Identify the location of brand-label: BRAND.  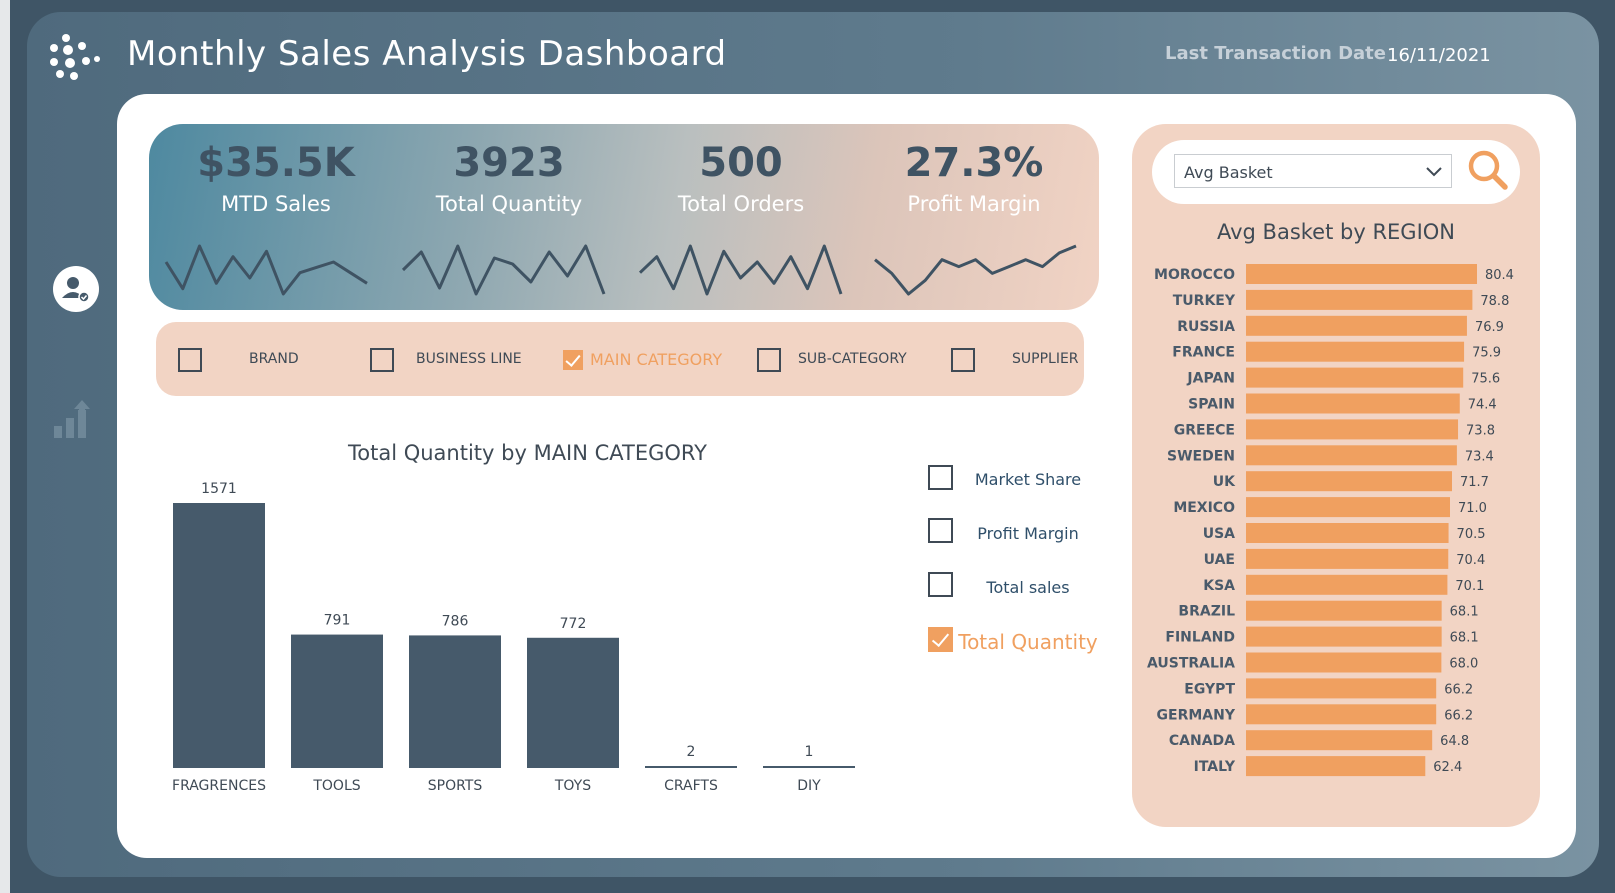
(274, 359).